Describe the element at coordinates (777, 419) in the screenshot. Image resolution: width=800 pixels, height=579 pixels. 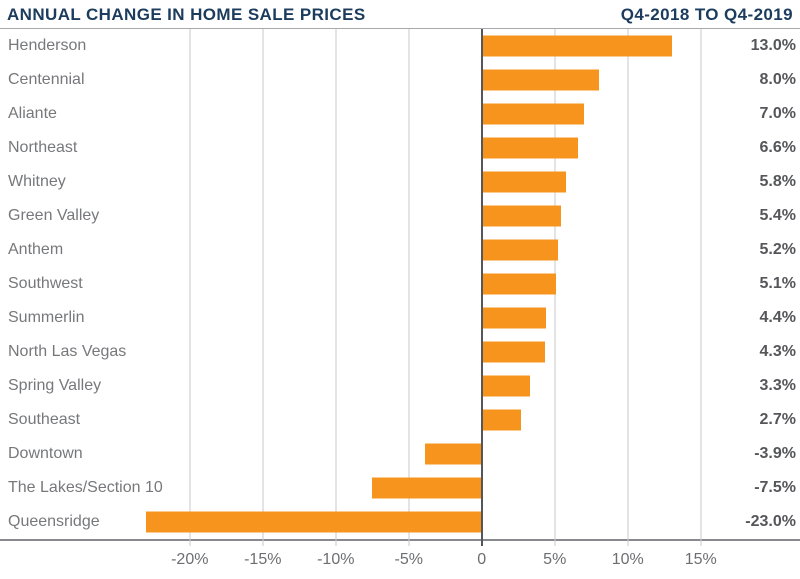
I see `value-label: 2.7%` at that location.